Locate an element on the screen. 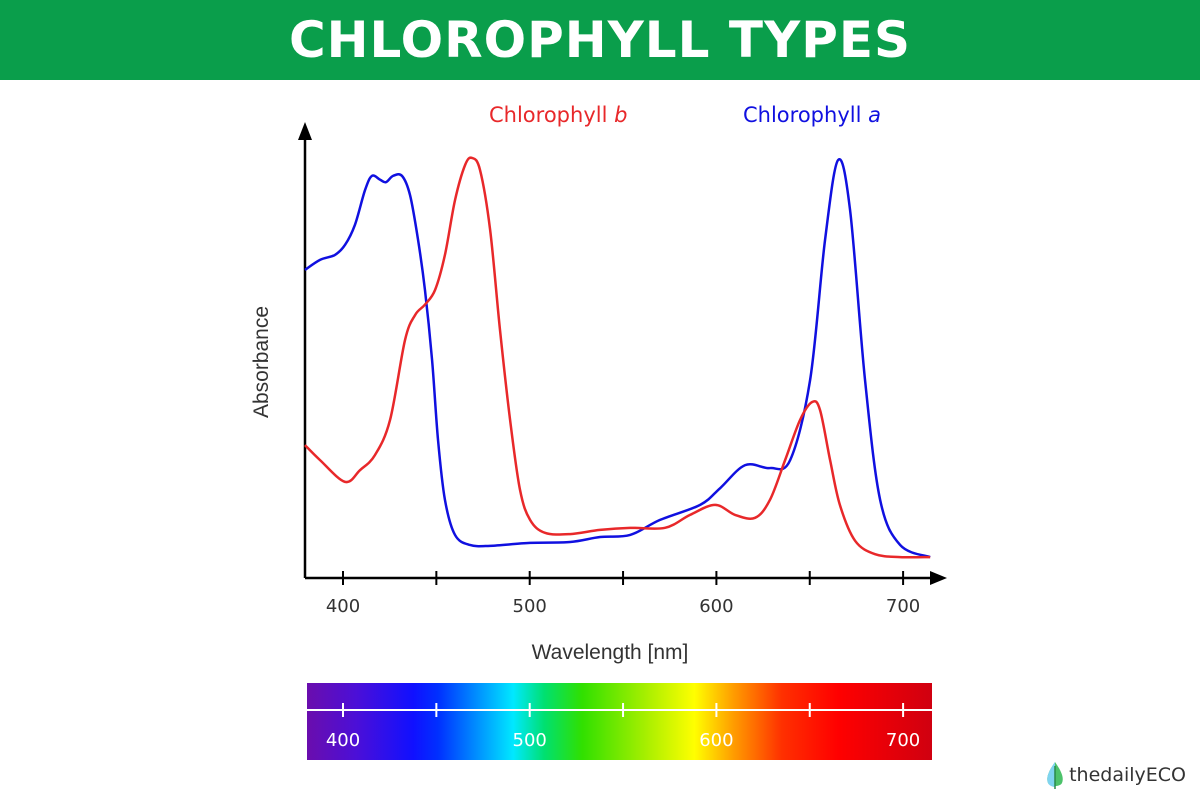  legend-label-suffix: a is located at coordinates (874, 115).